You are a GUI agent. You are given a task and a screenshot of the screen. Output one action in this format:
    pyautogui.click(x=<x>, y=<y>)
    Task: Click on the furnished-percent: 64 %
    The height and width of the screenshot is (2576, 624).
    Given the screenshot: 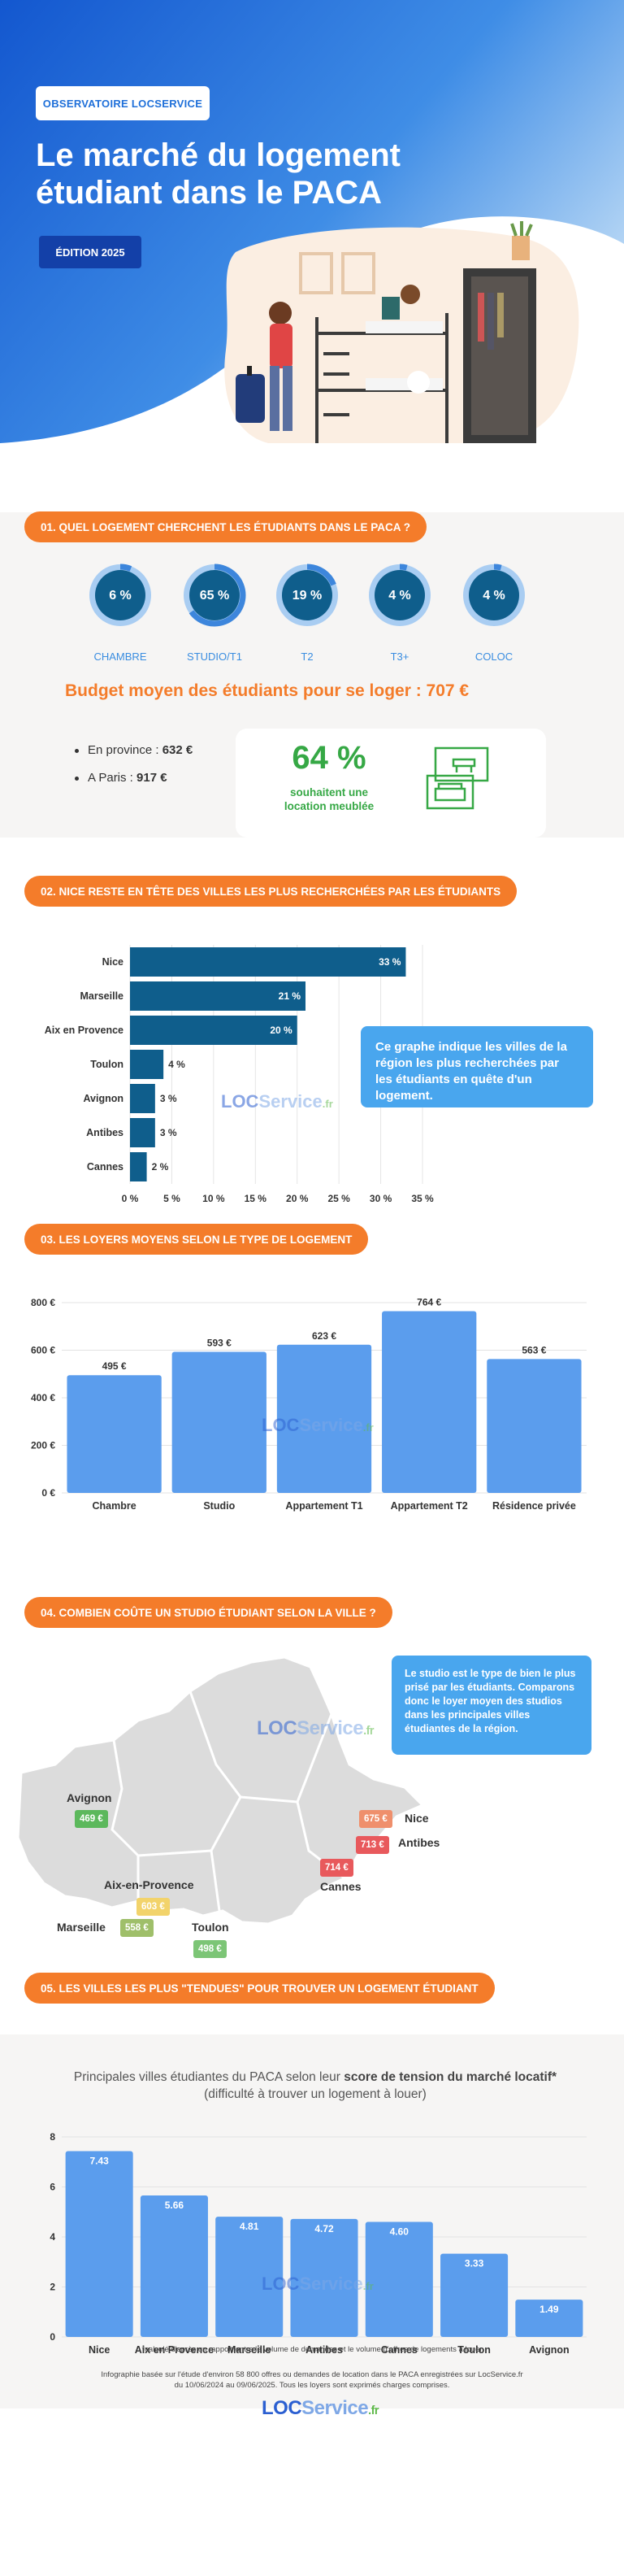 What is the action you would take?
    pyautogui.click(x=329, y=758)
    